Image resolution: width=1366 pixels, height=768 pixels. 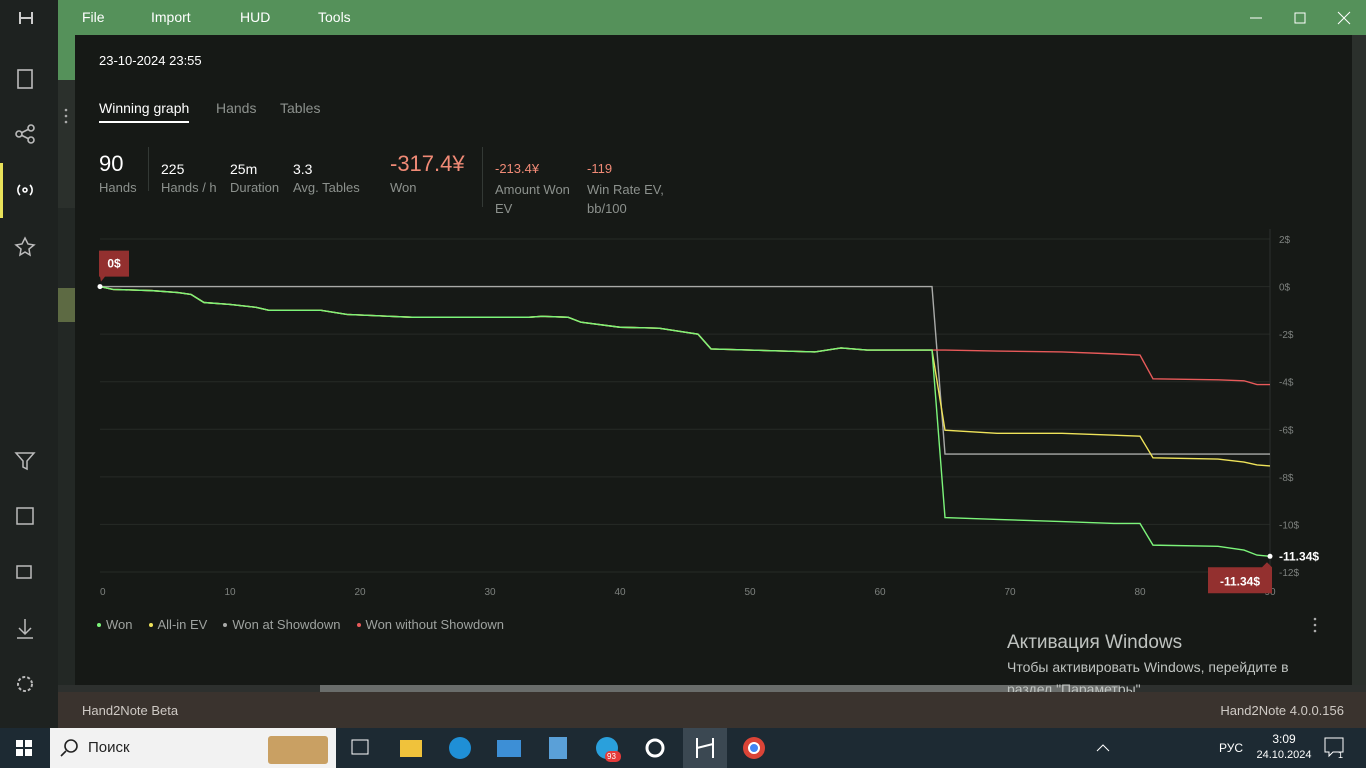 I want to click on separator, so click(x=482, y=177).